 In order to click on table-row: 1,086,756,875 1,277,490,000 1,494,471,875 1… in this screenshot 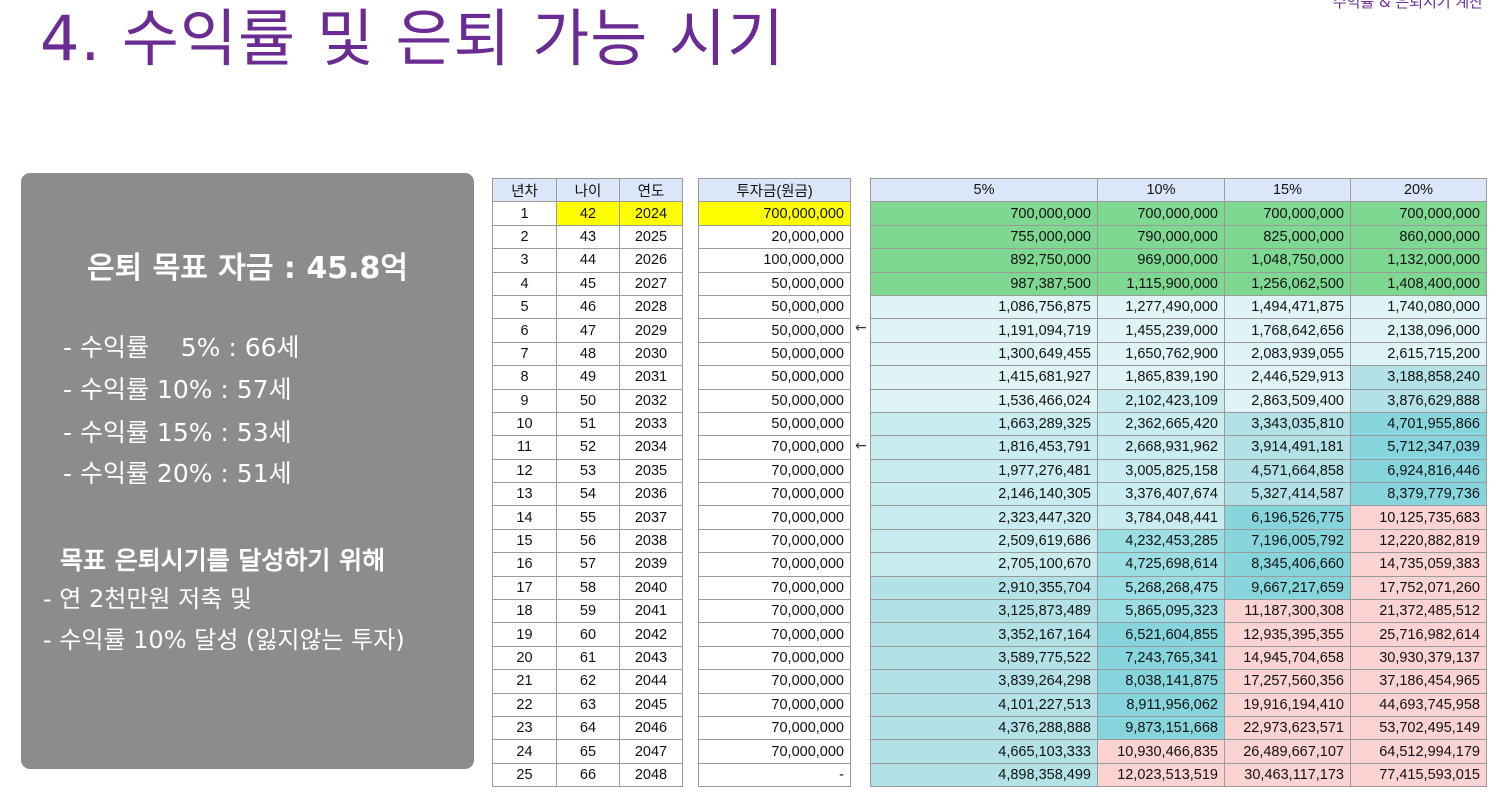, I will do `click(1178, 307)`.